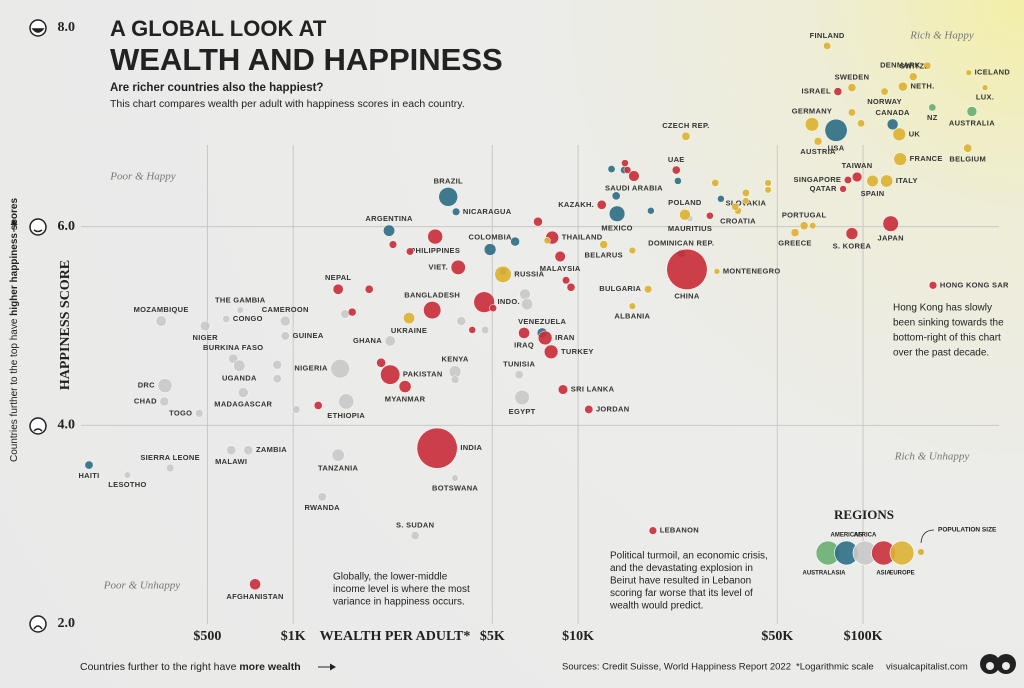 This screenshot has height=688, width=1024. What do you see at coordinates (565, 337) in the screenshot?
I see `point-label: IRAN` at bounding box center [565, 337].